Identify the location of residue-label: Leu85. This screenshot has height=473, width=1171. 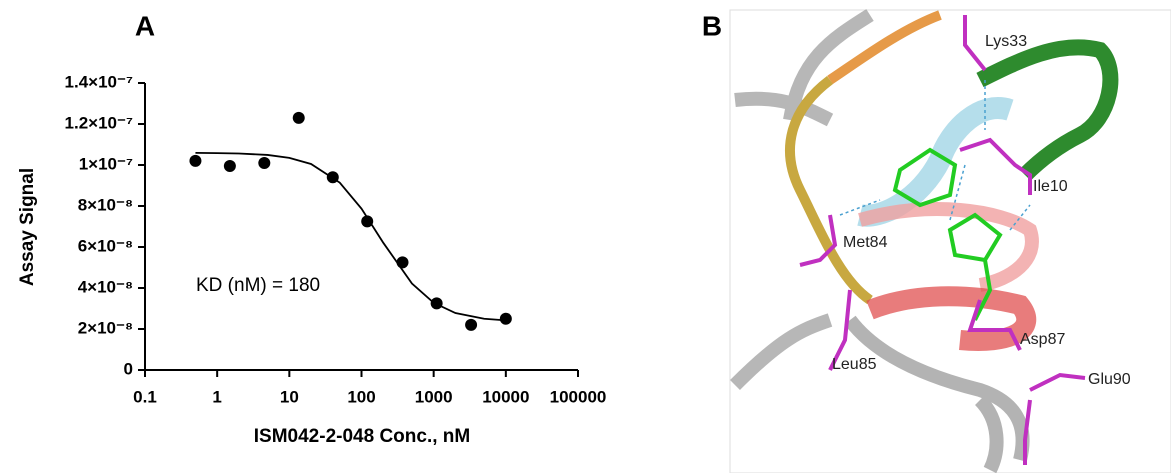
(854, 364).